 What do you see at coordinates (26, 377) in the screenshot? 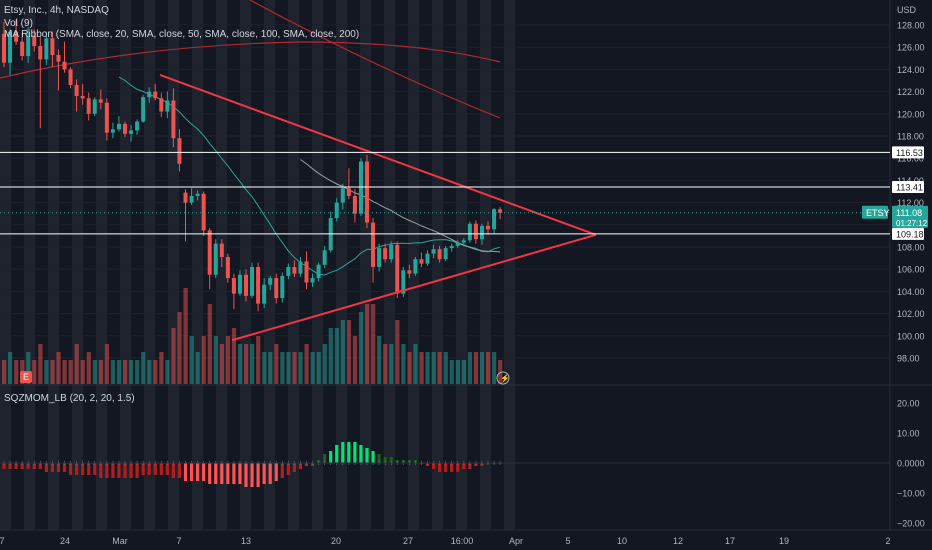
I see `earnings-icon` at bounding box center [26, 377].